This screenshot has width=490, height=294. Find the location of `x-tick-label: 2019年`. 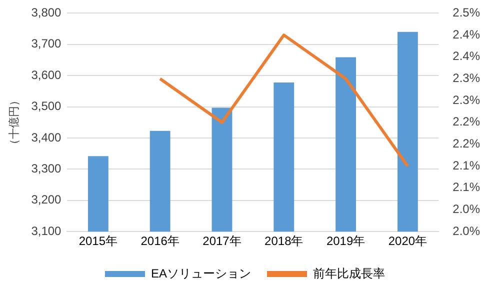

x-tick-label: 2019年 is located at coordinates (346, 241).